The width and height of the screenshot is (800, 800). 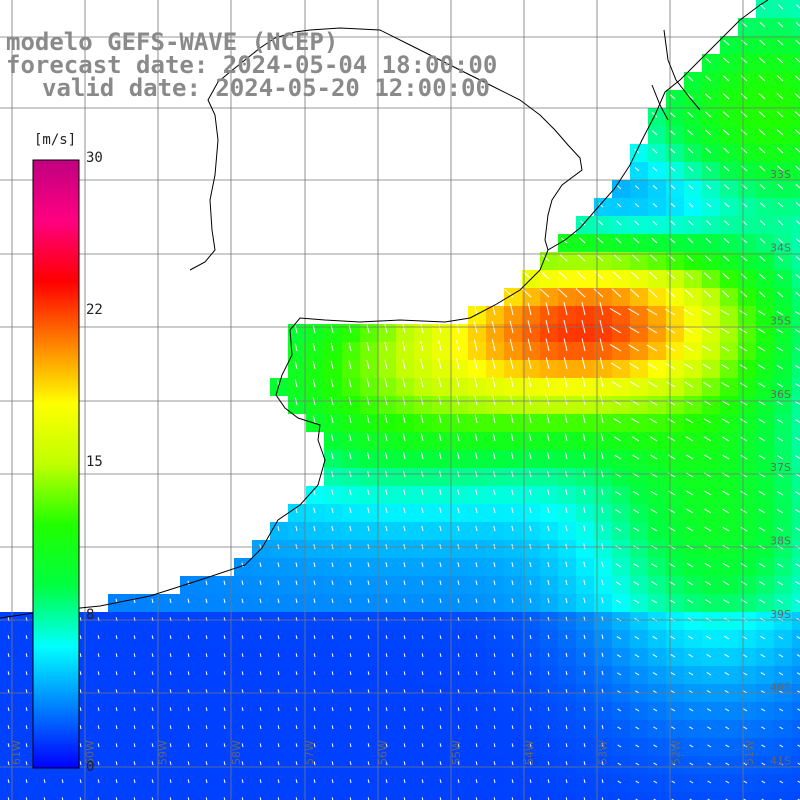 What do you see at coordinates (56, 464) in the screenshot?
I see `colorbar` at bounding box center [56, 464].